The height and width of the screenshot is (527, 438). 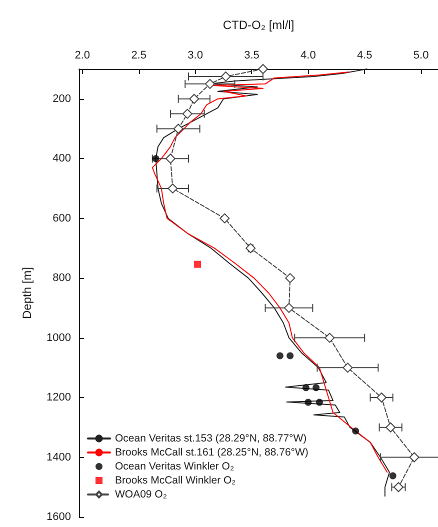 What do you see at coordinates (211, 452) in the screenshot?
I see `legend-label: Brooks McCall st.161 (28.25°N, 88.76°W)` at bounding box center [211, 452].